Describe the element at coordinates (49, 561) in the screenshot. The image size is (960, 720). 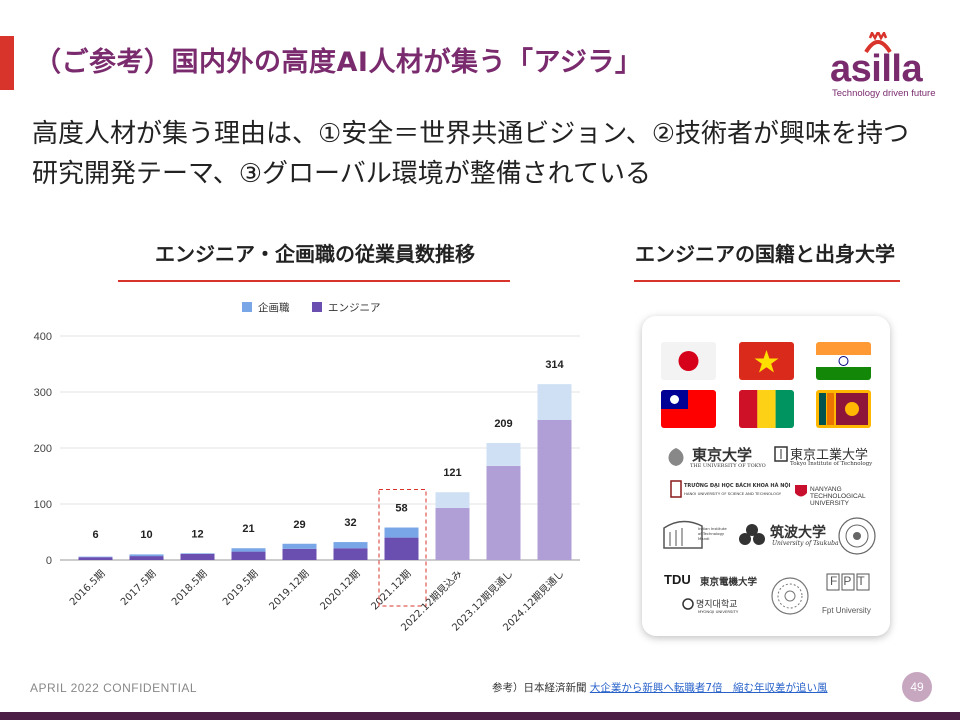
I see `y-tick-label: 0` at that location.